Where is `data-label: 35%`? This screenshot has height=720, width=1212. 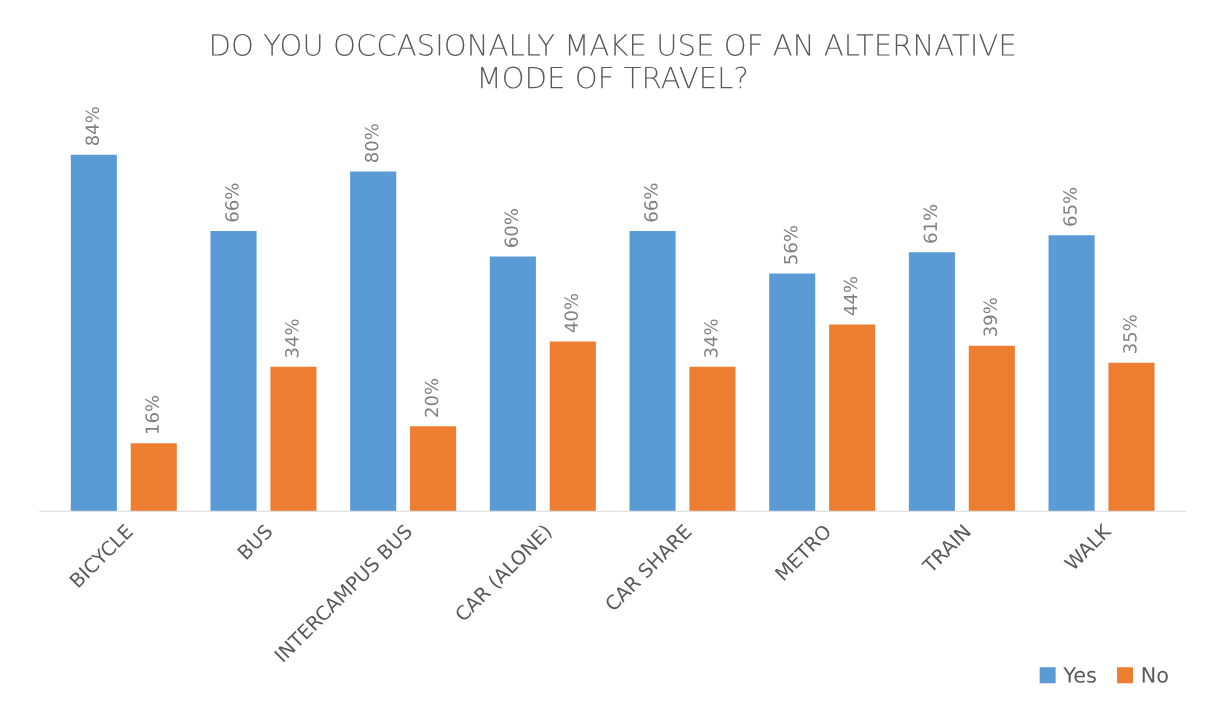
data-label: 35% is located at coordinates (1130, 334).